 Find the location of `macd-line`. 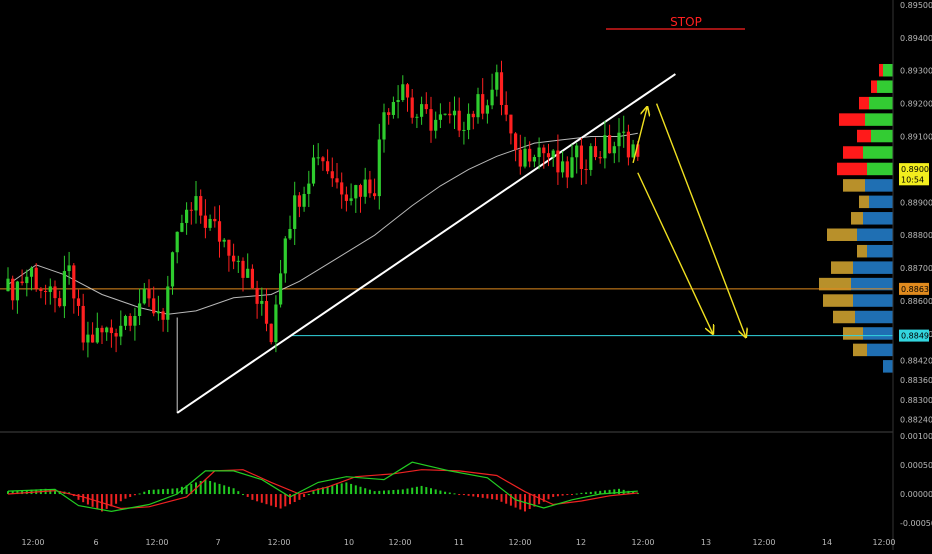

macd-line is located at coordinates (322, 487).